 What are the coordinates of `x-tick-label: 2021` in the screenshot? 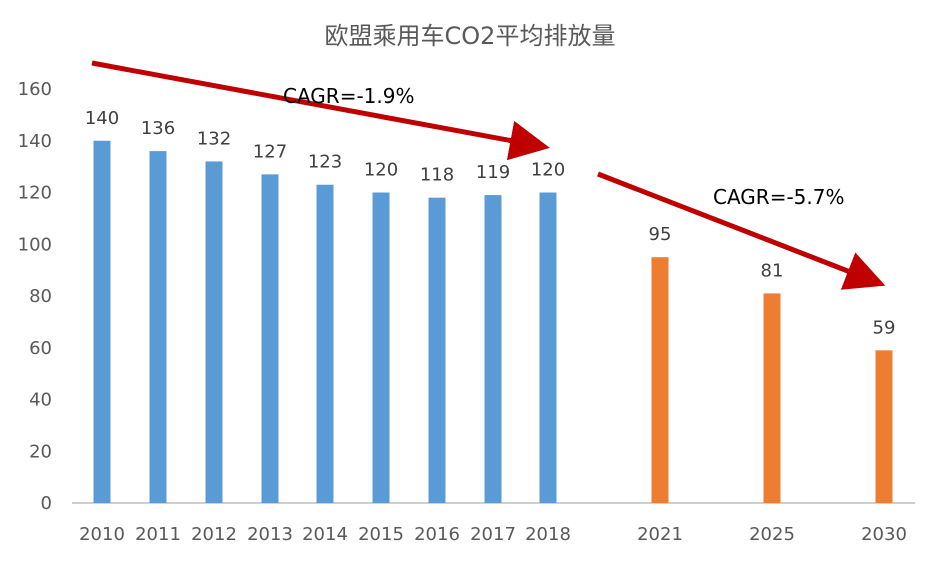 It's located at (660, 534).